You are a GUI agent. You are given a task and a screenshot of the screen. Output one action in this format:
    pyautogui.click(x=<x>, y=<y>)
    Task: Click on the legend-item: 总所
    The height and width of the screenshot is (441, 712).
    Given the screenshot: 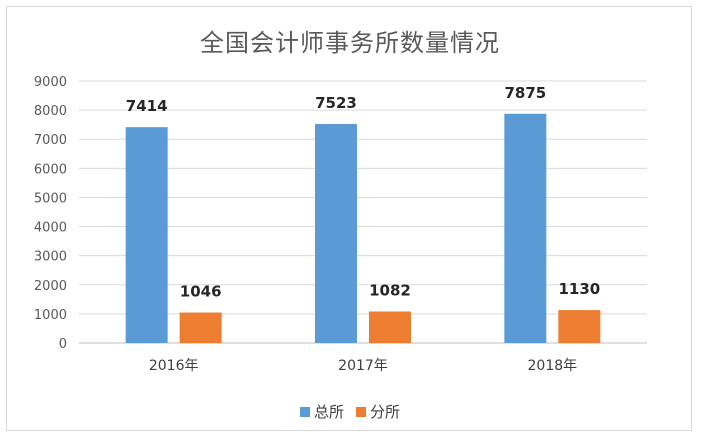 What is the action you would take?
    pyautogui.click(x=321, y=411)
    